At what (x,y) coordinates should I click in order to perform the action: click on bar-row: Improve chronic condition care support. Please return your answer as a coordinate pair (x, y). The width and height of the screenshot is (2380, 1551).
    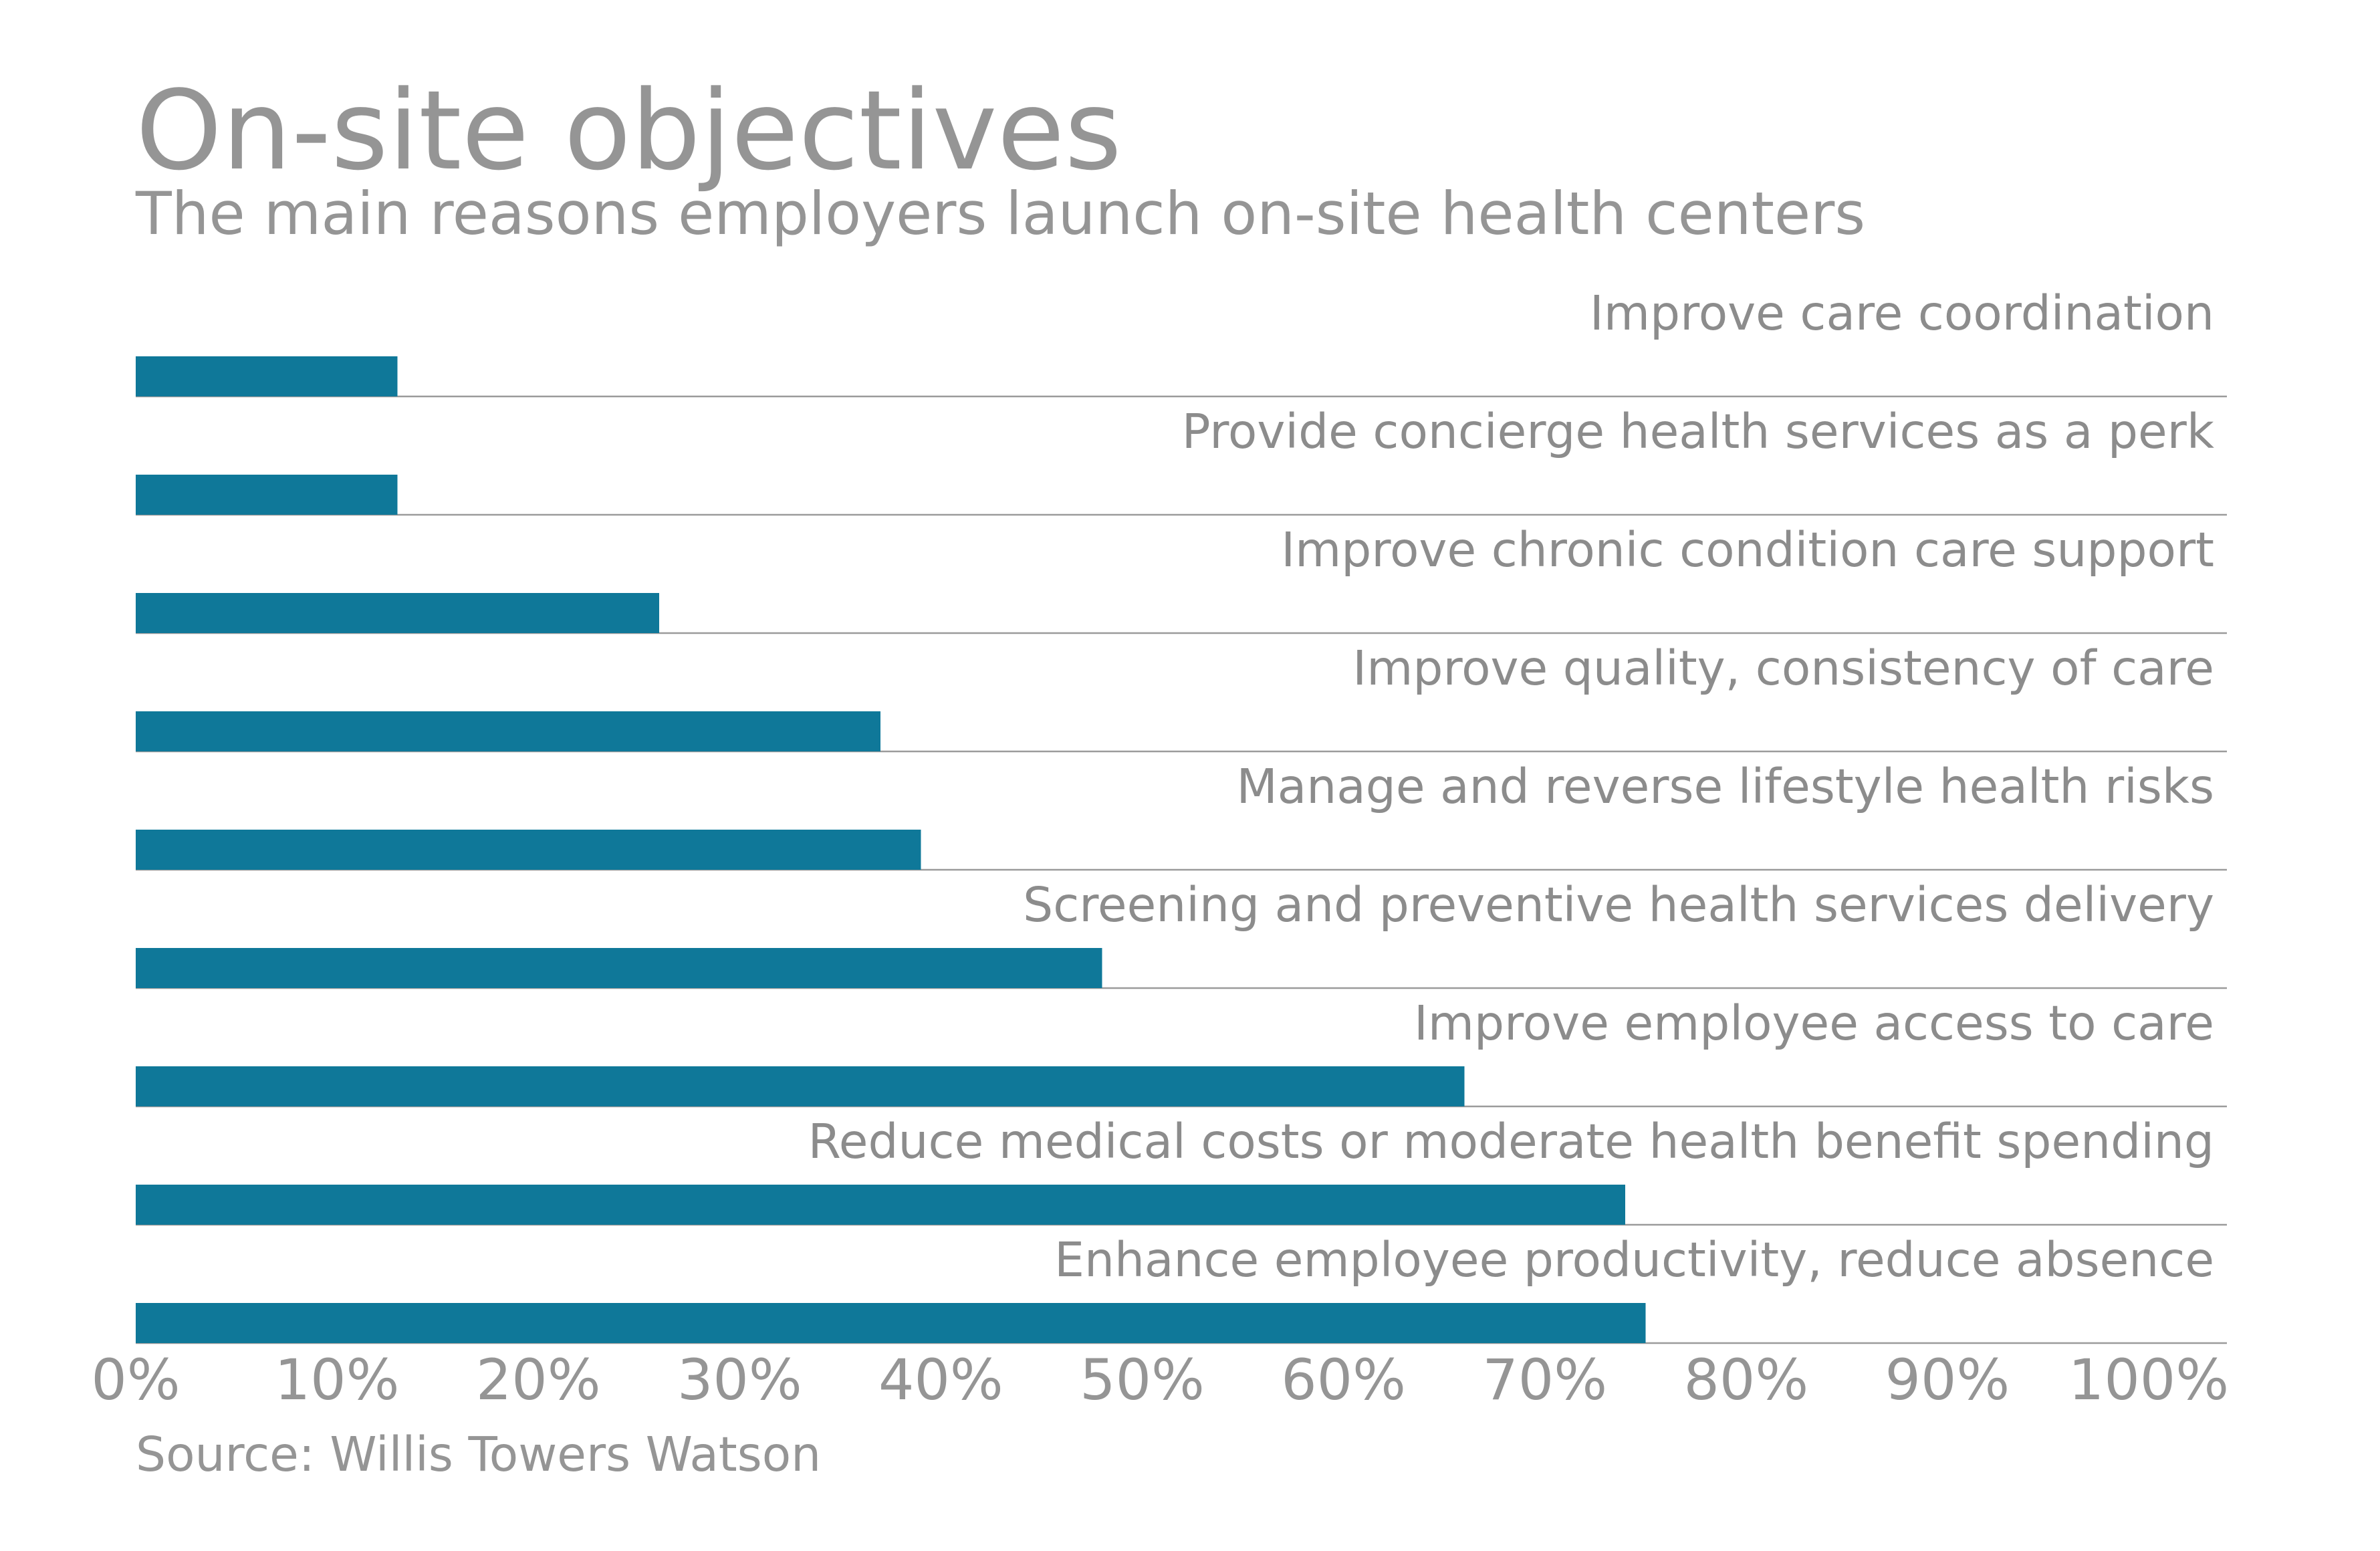
    Looking at the image, I should click on (1181, 578).